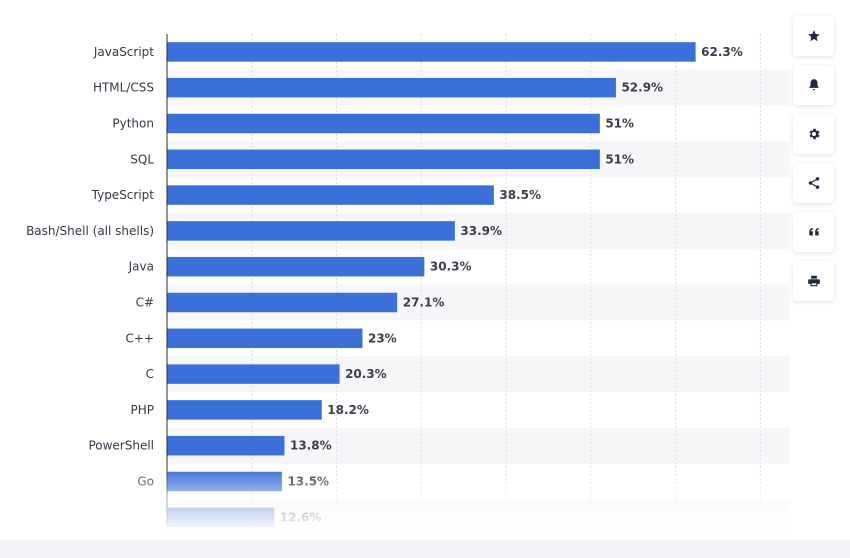 The width and height of the screenshot is (850, 558). I want to click on category-label: PowerShell, so click(121, 446).